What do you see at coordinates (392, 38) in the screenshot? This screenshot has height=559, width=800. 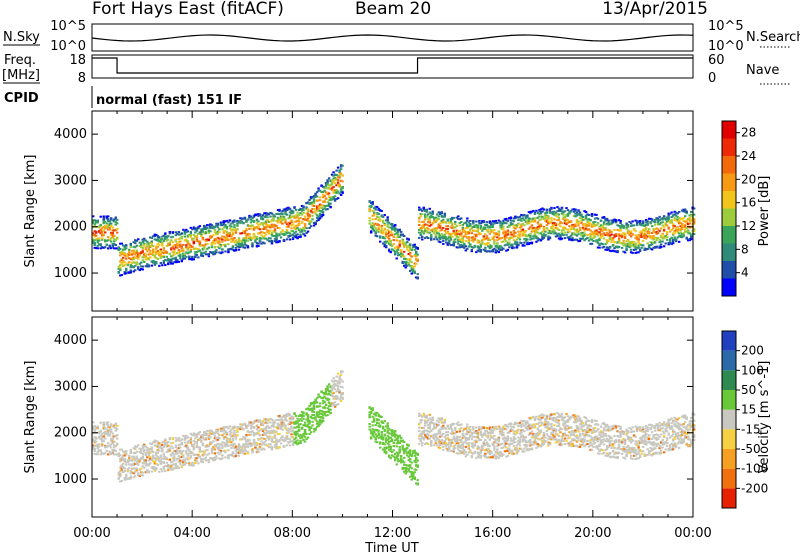 I see `nsky-line` at bounding box center [392, 38].